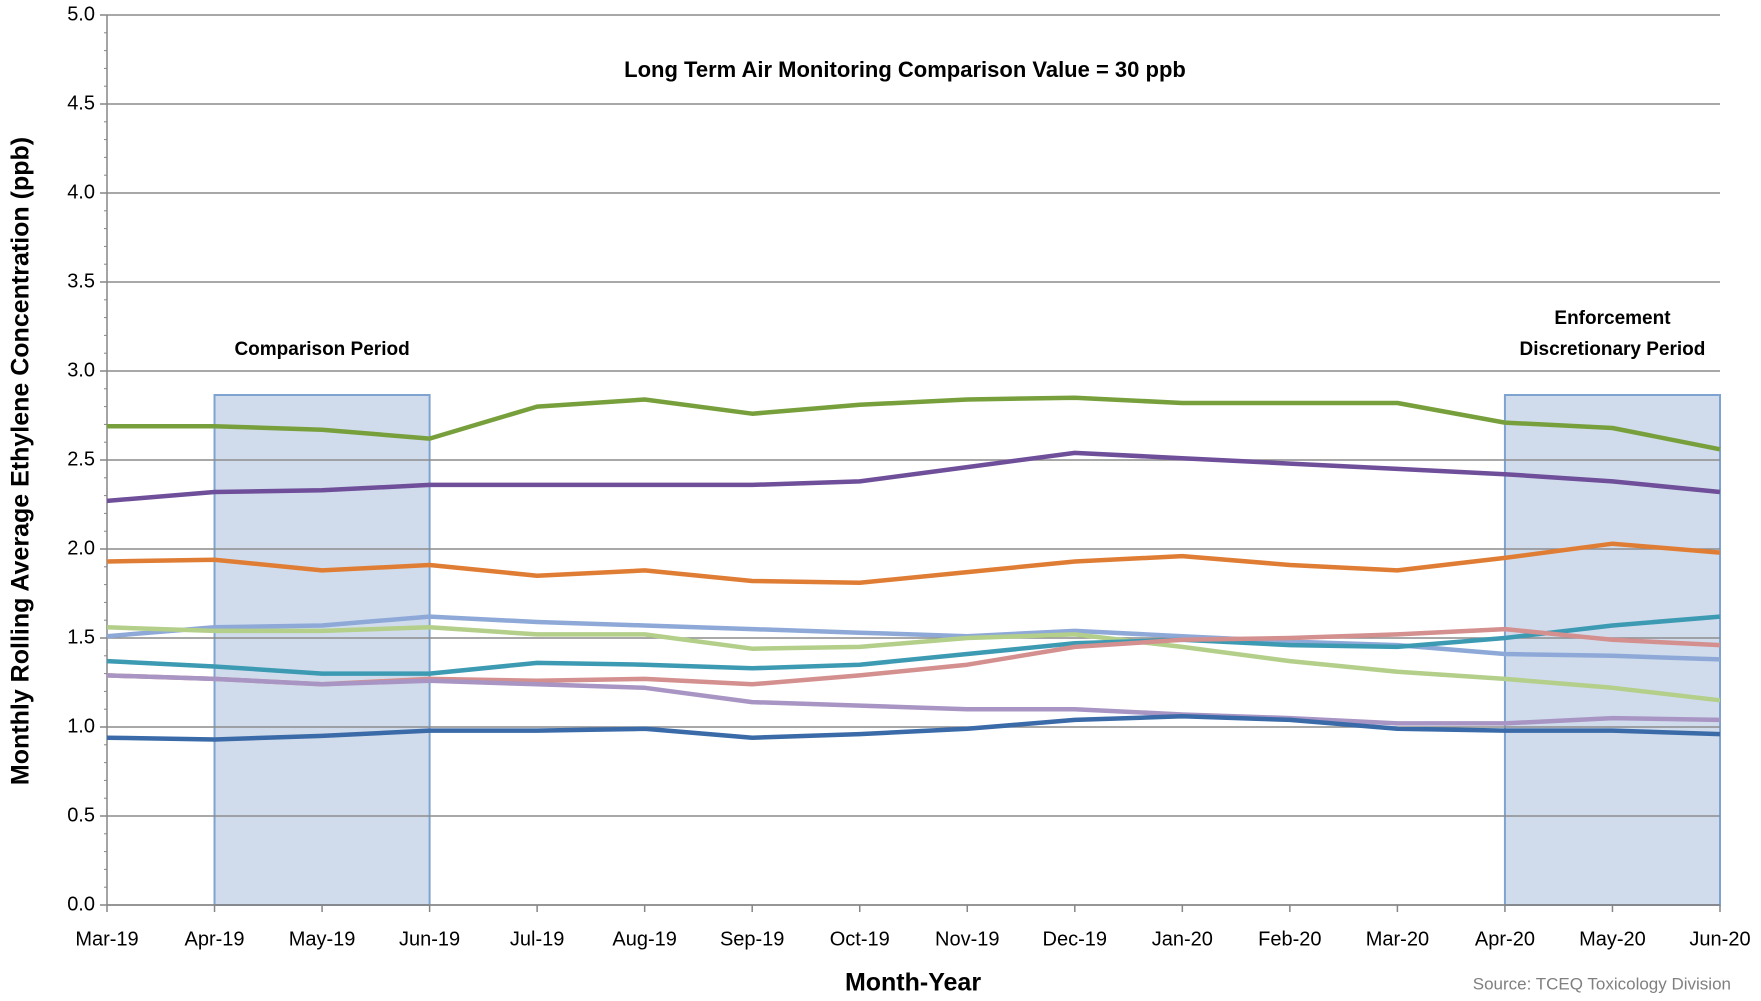 The image size is (1761, 1001). What do you see at coordinates (537, 939) in the screenshot?
I see `x-tick-label: Jul-19` at bounding box center [537, 939].